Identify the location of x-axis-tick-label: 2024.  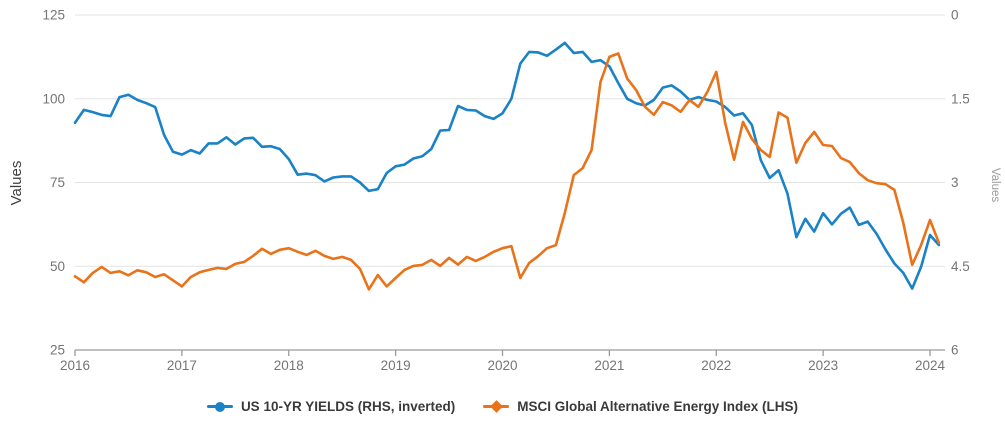
(930, 365).